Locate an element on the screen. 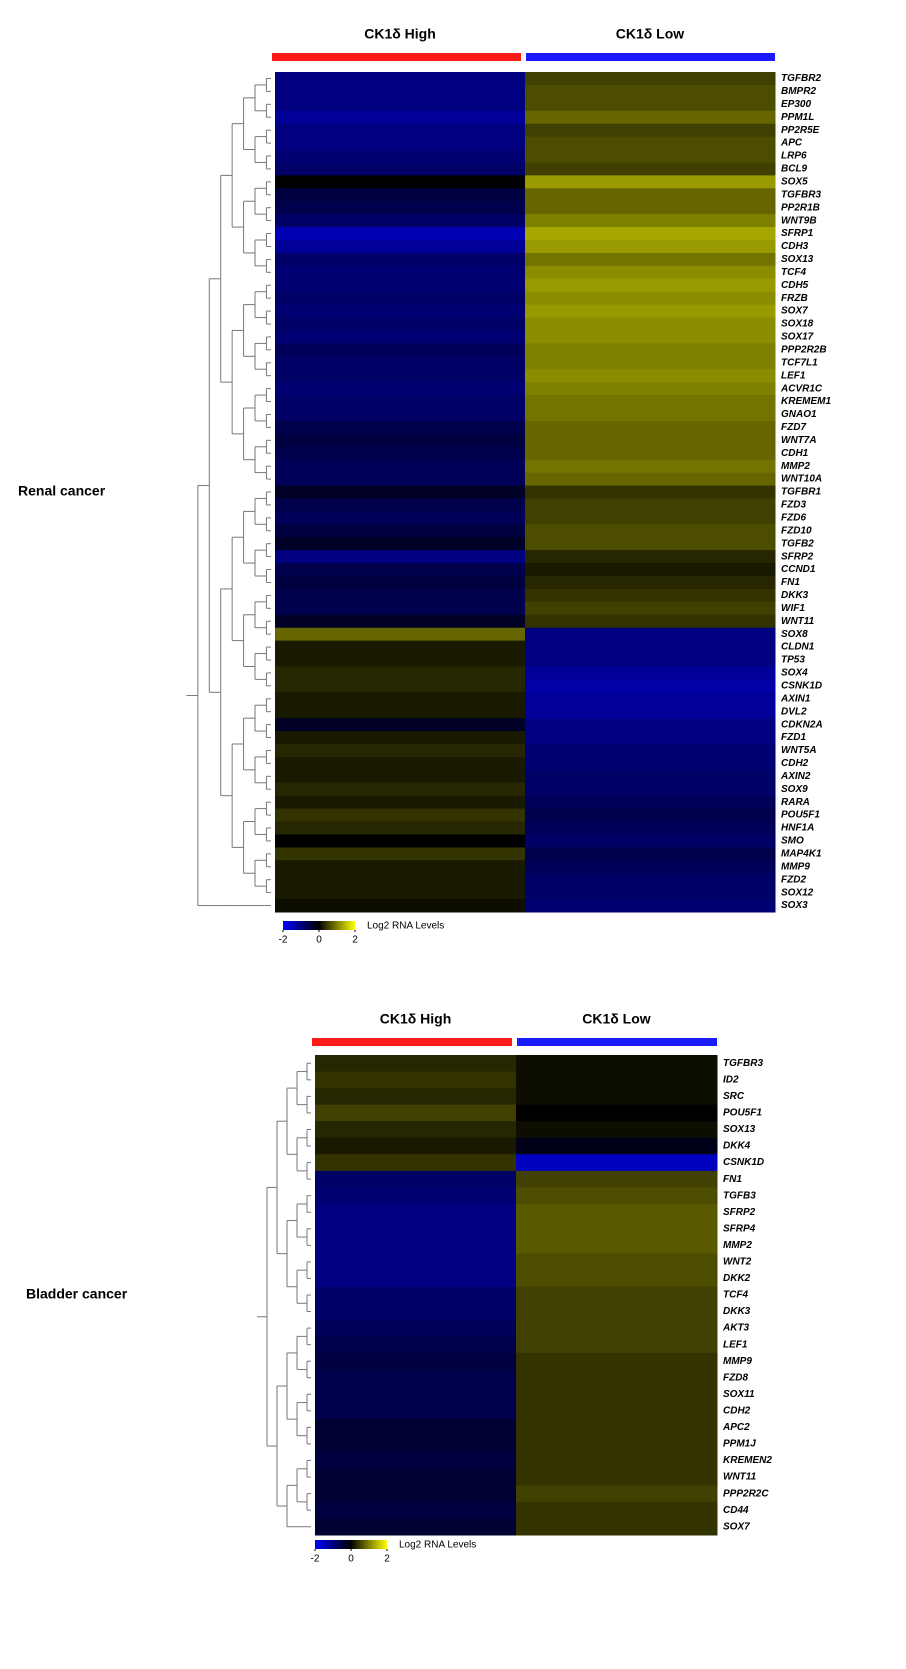  gene-label: WNT7A is located at coordinates (799, 440).